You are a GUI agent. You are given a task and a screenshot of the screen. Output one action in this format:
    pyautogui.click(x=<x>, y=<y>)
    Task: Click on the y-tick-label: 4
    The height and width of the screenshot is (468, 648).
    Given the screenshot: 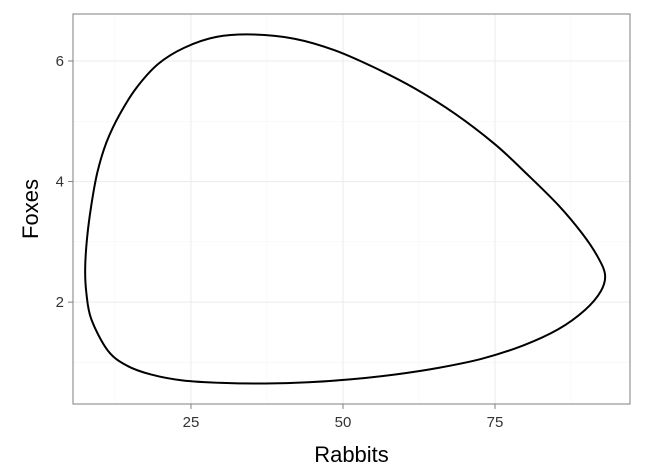 What is the action you would take?
    pyautogui.click(x=60, y=182)
    